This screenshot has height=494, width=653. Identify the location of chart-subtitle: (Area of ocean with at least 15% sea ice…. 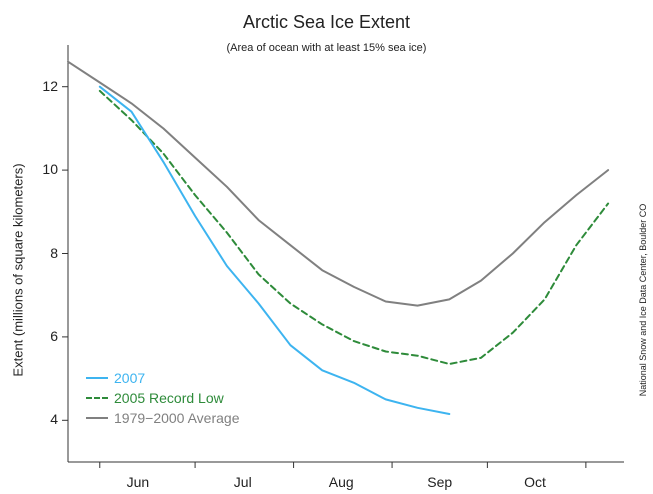
(326, 48).